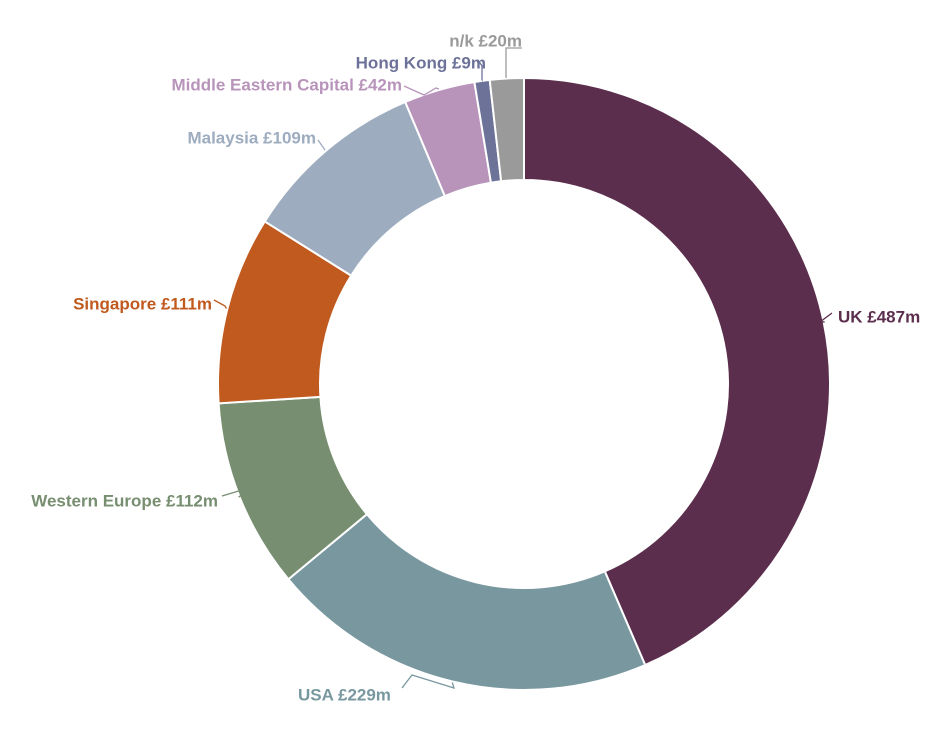 Image resolution: width=950 pixels, height=748 pixels. What do you see at coordinates (344, 694) in the screenshot?
I see `label-usa: USA £229m` at bounding box center [344, 694].